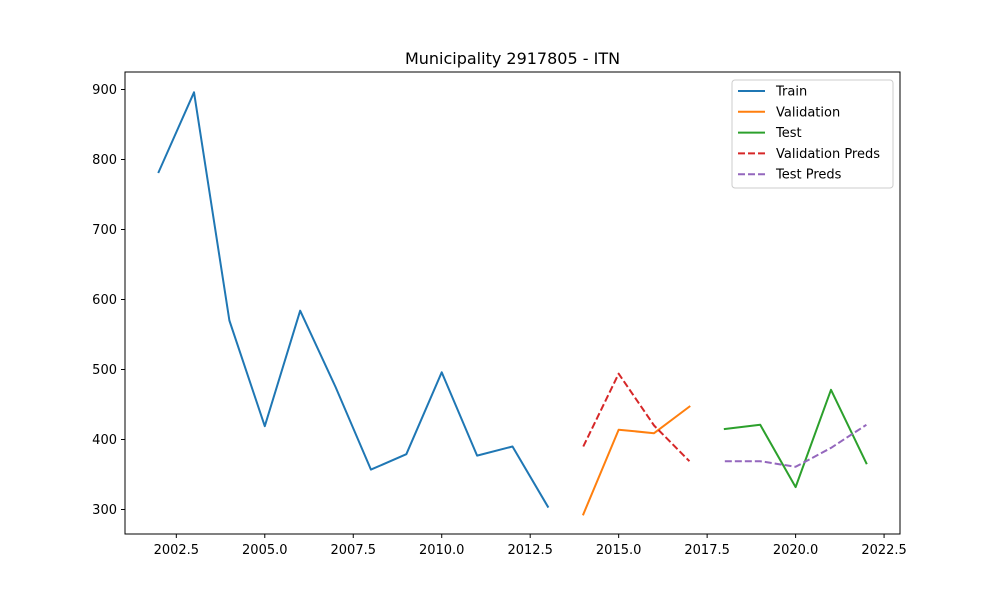  What do you see at coordinates (530, 550) in the screenshot?
I see `x-tick-label: 2012.5` at bounding box center [530, 550].